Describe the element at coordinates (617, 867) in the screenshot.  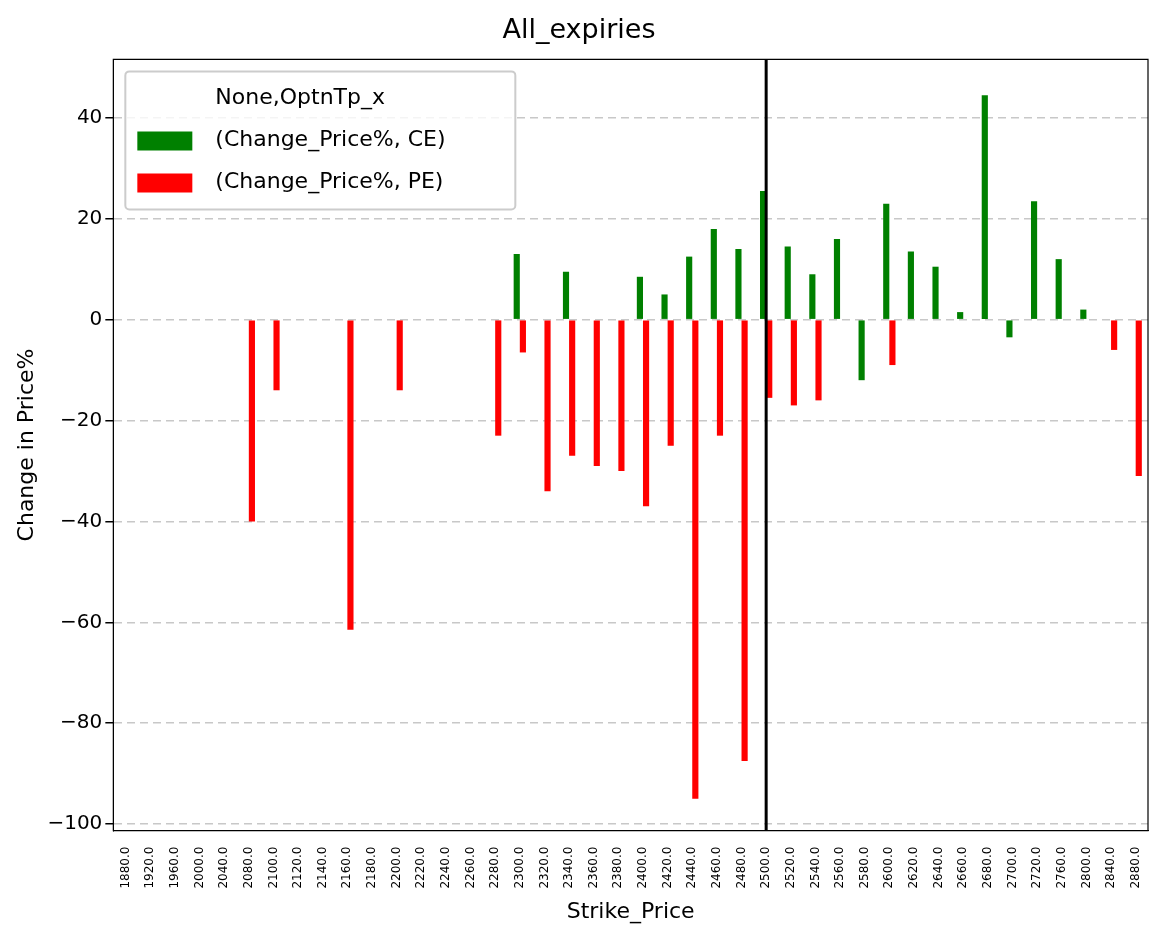
I see `x-tick-label: 2380.0` at that location.